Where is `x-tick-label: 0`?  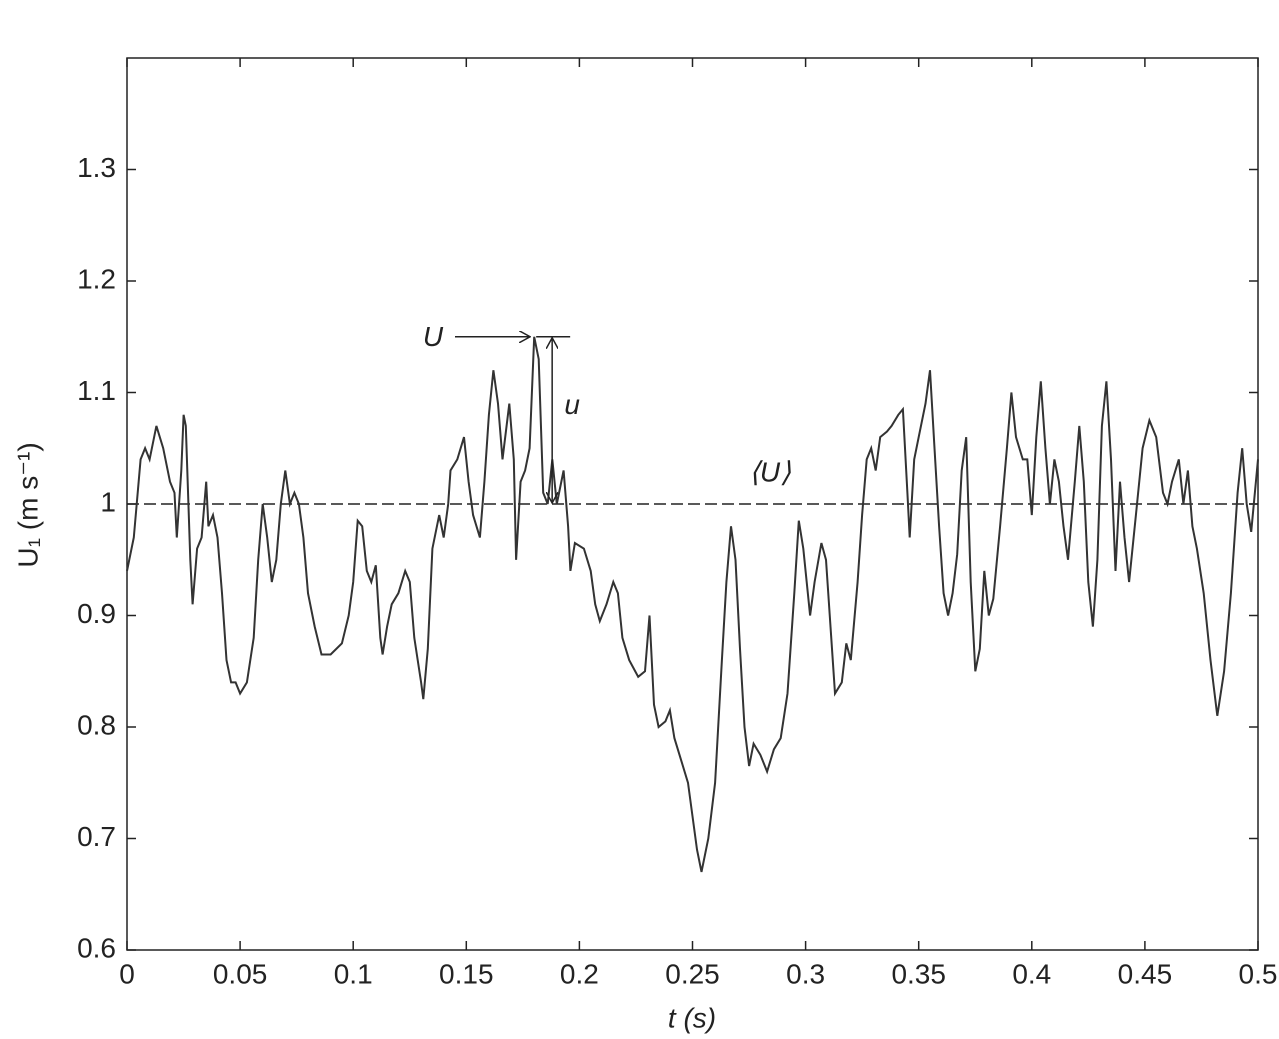 x-tick-label: 0 is located at coordinates (127, 973).